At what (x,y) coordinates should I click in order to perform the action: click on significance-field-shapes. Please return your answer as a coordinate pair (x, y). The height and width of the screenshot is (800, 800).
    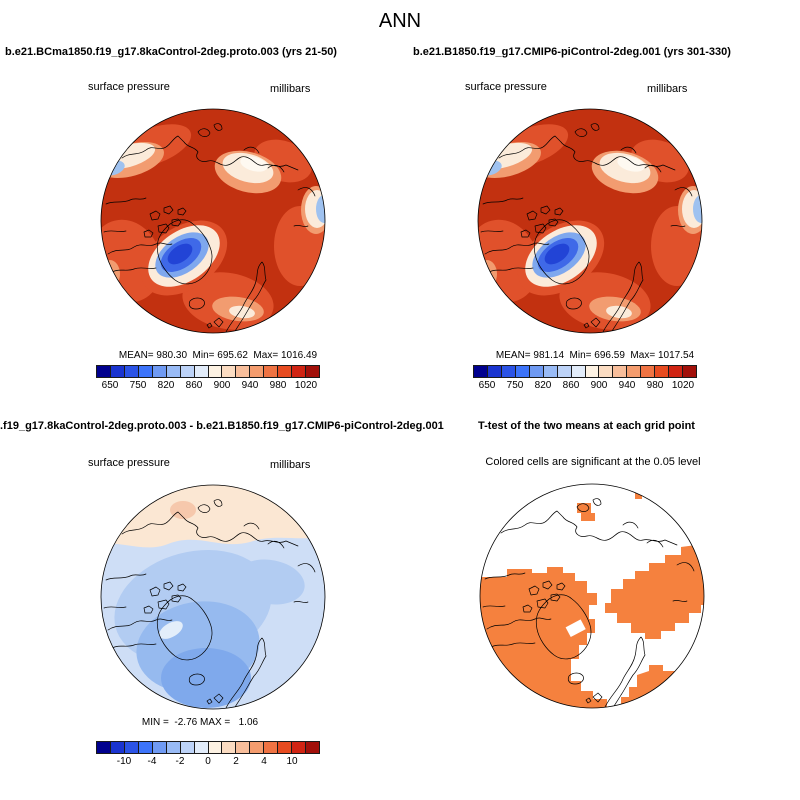
    Looking at the image, I should click on (592, 596).